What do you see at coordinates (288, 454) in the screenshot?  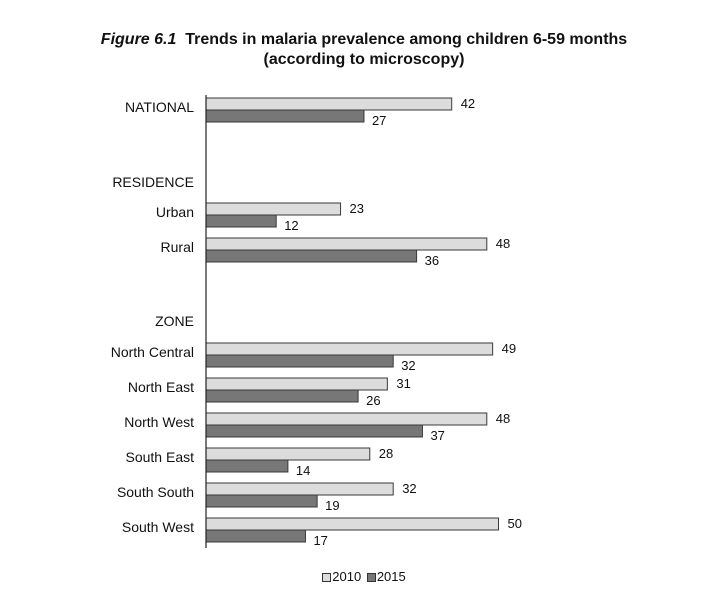 I see `bar-south-east-2010` at bounding box center [288, 454].